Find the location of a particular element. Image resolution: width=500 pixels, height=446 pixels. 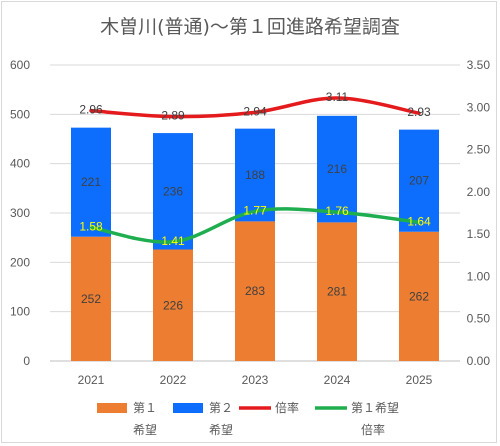

x-tick-label: 2024 is located at coordinates (337, 380).